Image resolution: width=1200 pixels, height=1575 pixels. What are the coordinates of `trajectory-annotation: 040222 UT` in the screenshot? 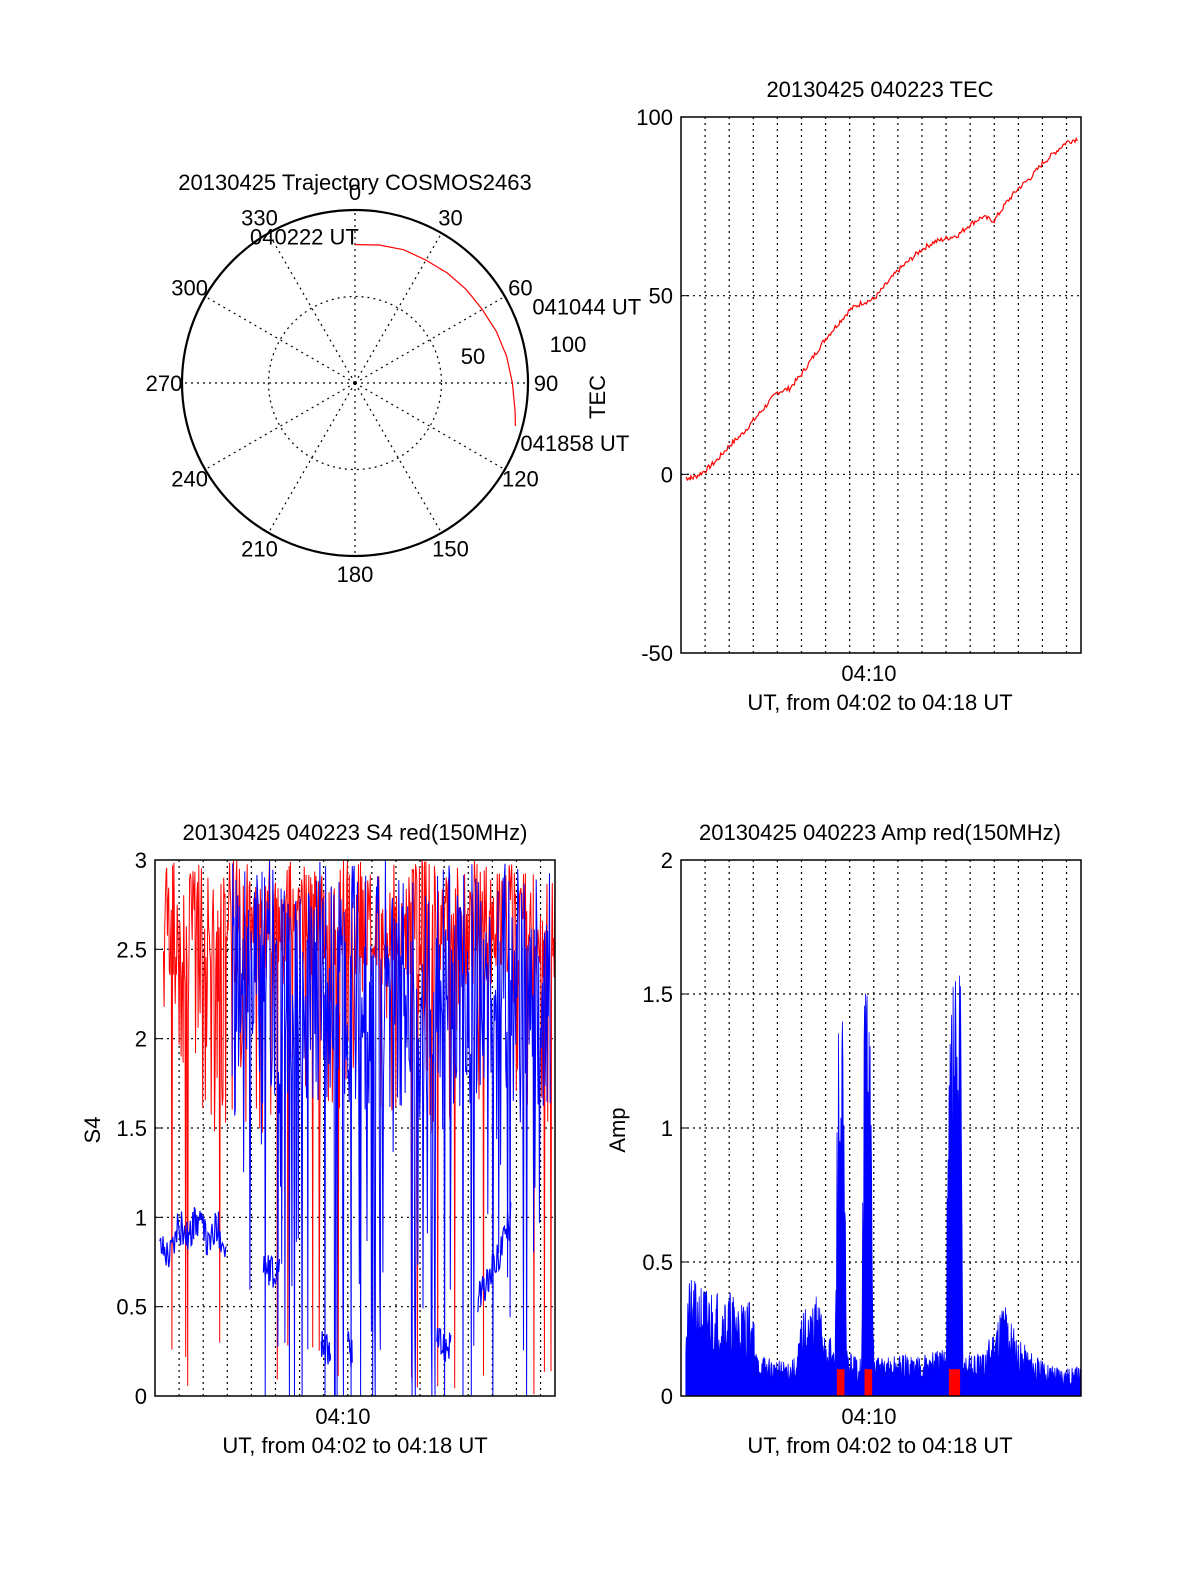 It's located at (304, 237).